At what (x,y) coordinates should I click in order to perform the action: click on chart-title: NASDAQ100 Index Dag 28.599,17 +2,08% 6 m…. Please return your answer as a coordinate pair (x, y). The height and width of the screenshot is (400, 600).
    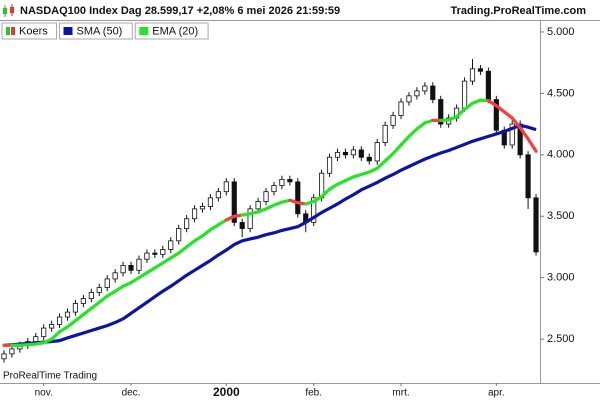
    Looking at the image, I should click on (180, 11).